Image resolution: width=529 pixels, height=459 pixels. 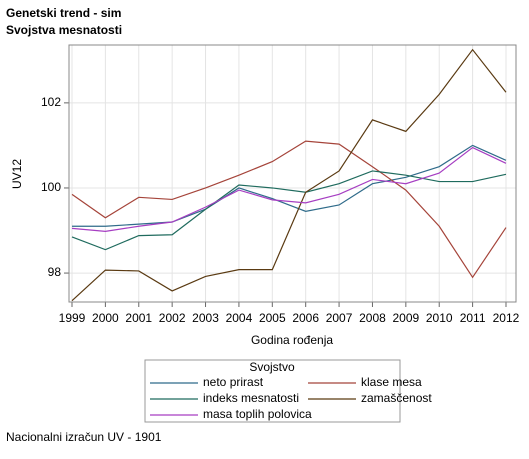 I want to click on chart-title: Genetski trend - sim, so click(x=63, y=13).